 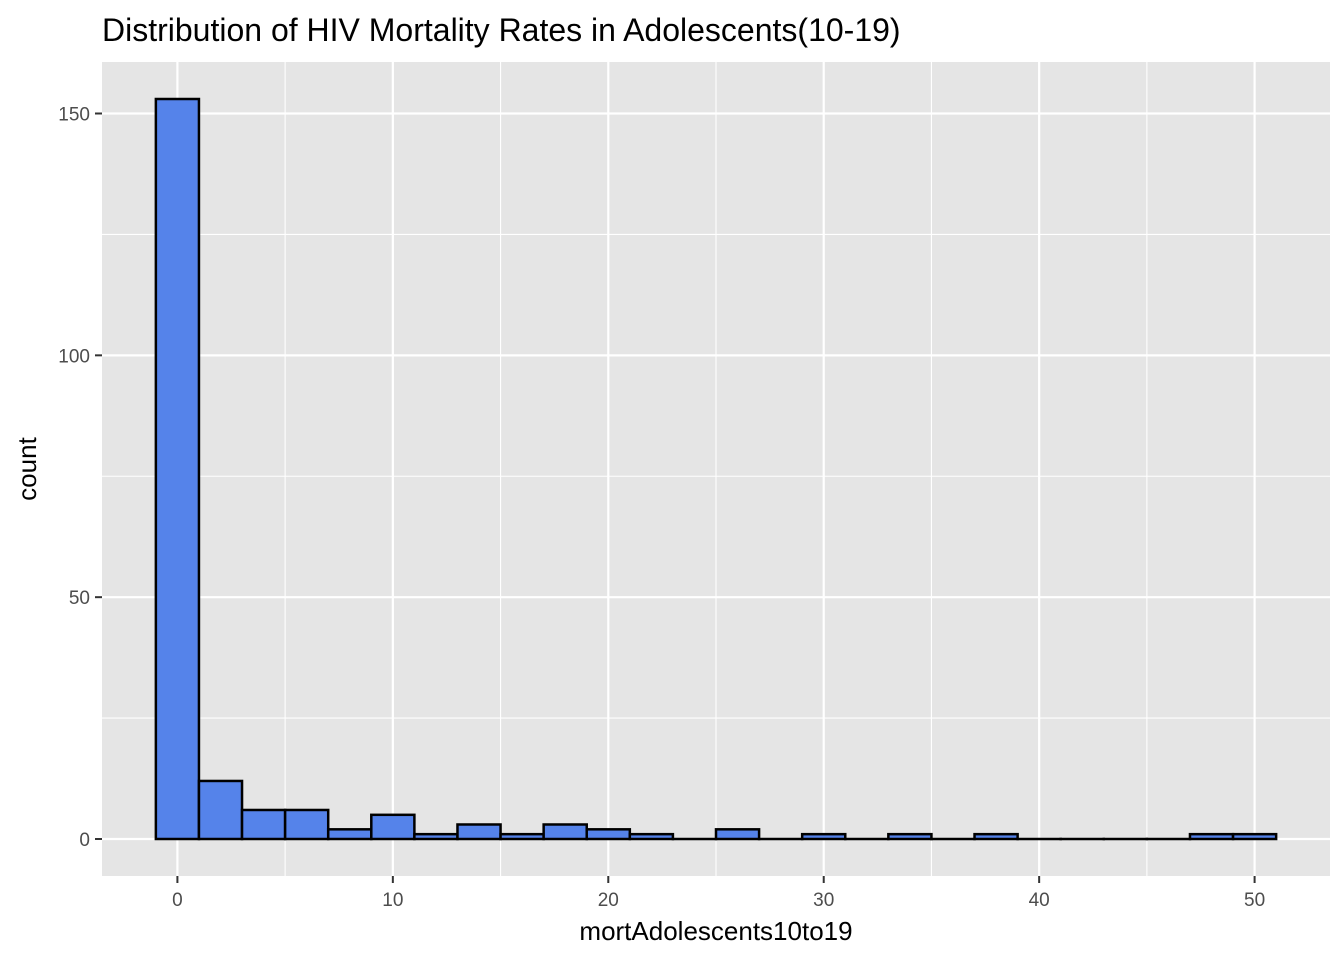 What do you see at coordinates (823, 900) in the screenshot?
I see `x-tick-label: 30` at bounding box center [823, 900].